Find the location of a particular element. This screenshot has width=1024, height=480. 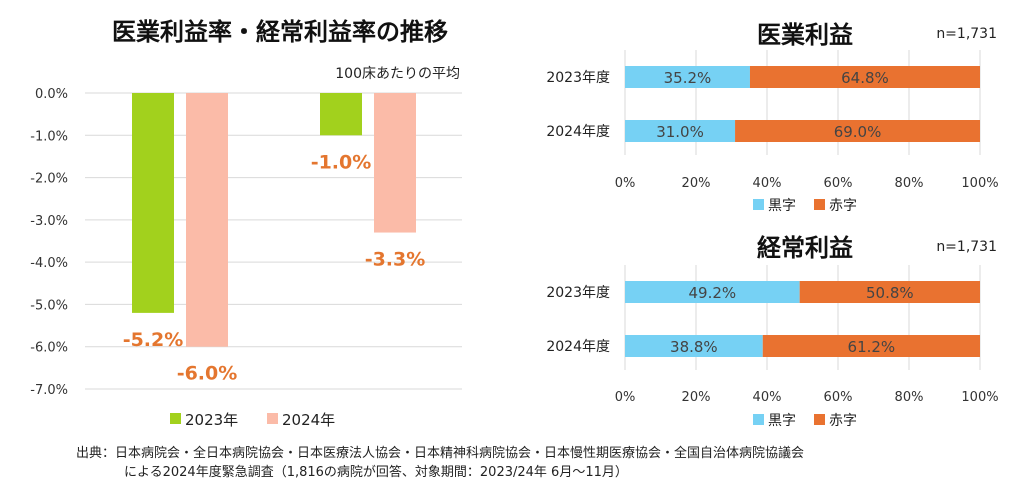

y-tick-label: -7.0% is located at coordinates (49, 390).